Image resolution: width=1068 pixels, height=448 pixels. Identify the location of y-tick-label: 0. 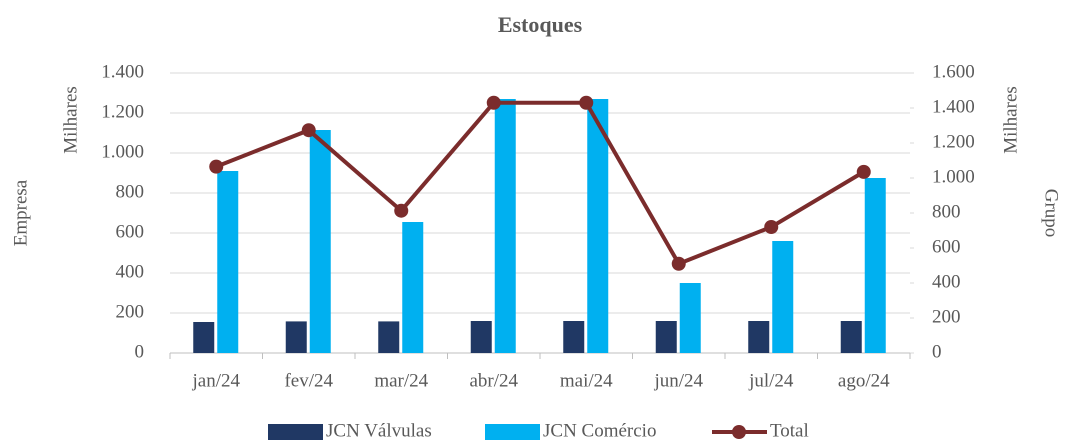
(140, 351).